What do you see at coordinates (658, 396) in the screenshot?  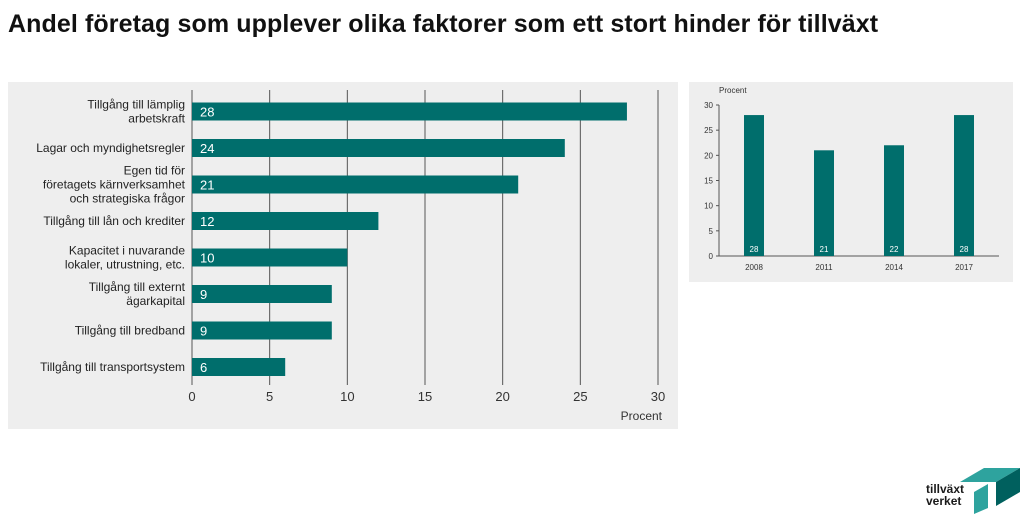 I see `x-tick-label: 30` at bounding box center [658, 396].